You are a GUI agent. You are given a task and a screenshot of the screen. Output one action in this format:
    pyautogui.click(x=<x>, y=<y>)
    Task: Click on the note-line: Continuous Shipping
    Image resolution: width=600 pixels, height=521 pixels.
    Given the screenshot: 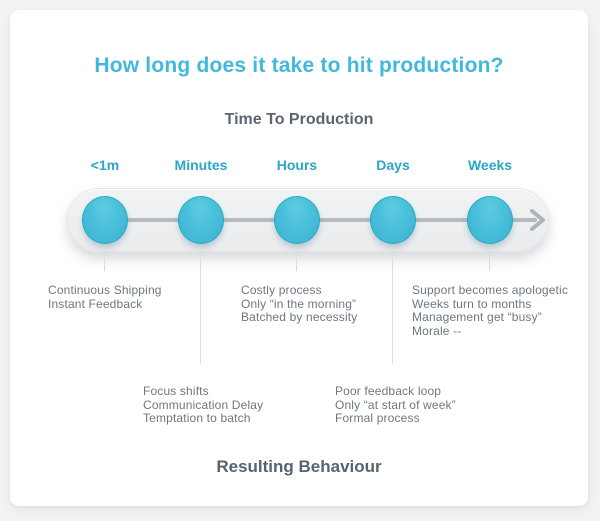 What is the action you would take?
    pyautogui.click(x=105, y=290)
    